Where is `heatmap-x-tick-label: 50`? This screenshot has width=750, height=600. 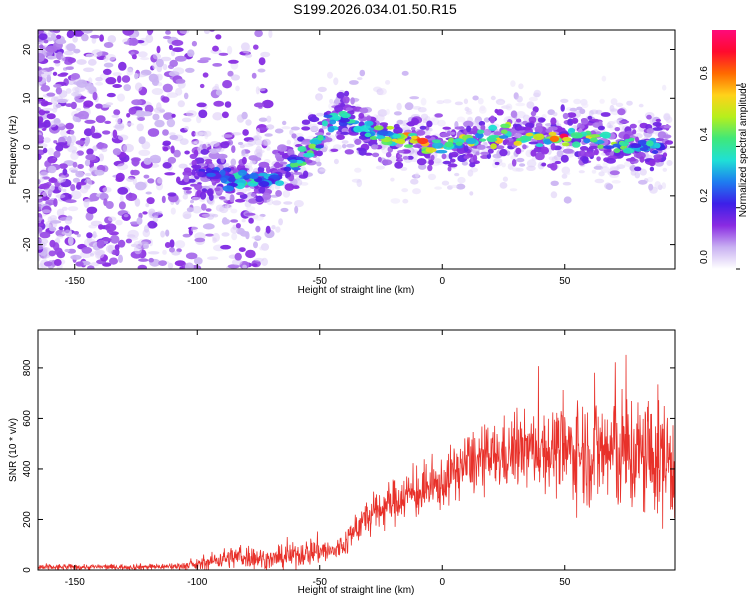 heatmap-x-tick-label: 50 is located at coordinates (565, 281).